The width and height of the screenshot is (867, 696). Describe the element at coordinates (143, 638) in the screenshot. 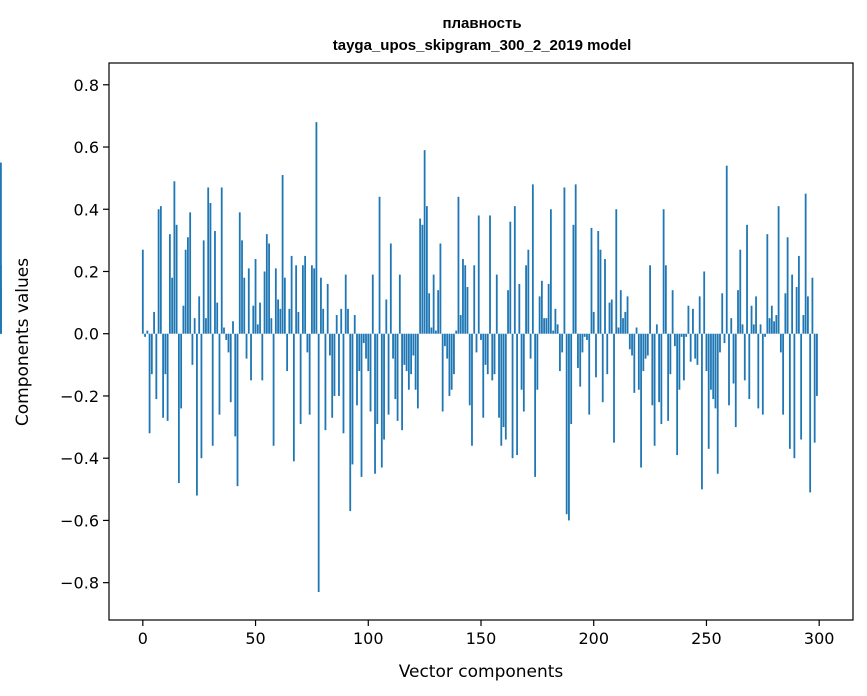

I see `x-tick-label: 0` at that location.